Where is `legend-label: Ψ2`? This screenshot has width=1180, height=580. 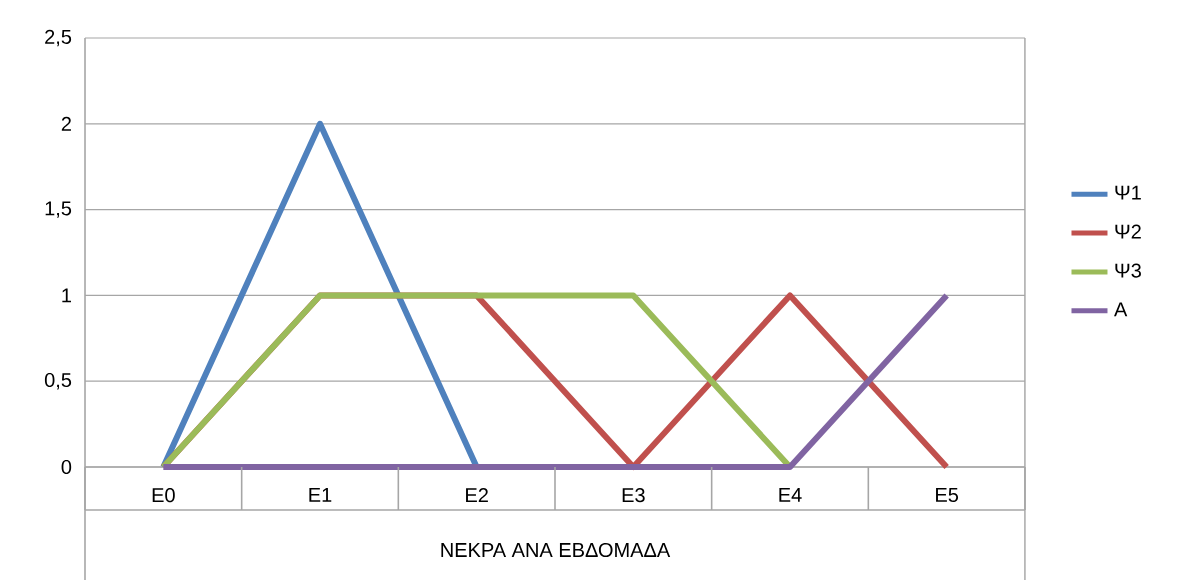
legend-label: Ψ2 is located at coordinates (1128, 231).